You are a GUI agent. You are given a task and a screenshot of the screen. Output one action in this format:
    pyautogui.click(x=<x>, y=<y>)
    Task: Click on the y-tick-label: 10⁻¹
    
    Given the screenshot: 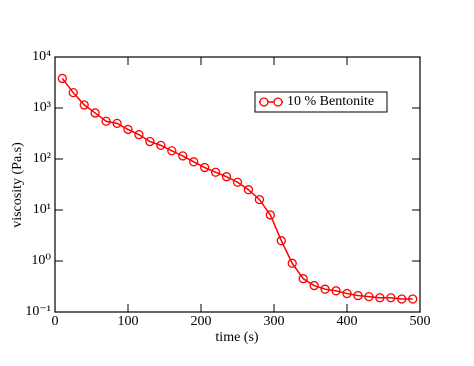 What is the action you would take?
    pyautogui.click(x=38, y=311)
    